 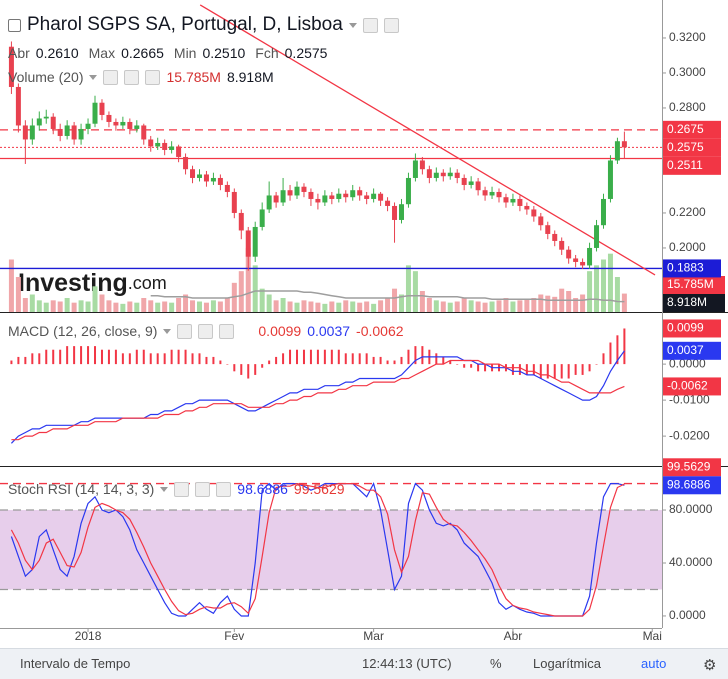 I want to click on watermark-brand: Investing, so click(x=73, y=283).